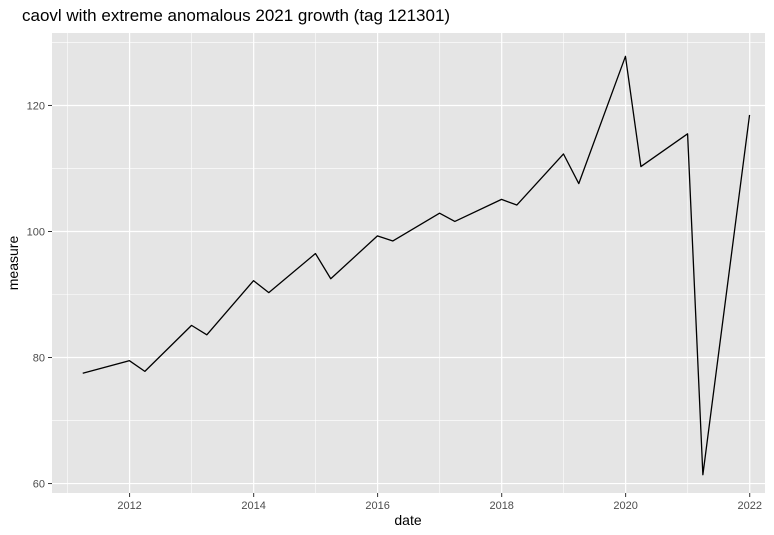 The height and width of the screenshot is (535, 774). What do you see at coordinates (625, 506) in the screenshot?
I see `x-tick-label: 2020` at bounding box center [625, 506].